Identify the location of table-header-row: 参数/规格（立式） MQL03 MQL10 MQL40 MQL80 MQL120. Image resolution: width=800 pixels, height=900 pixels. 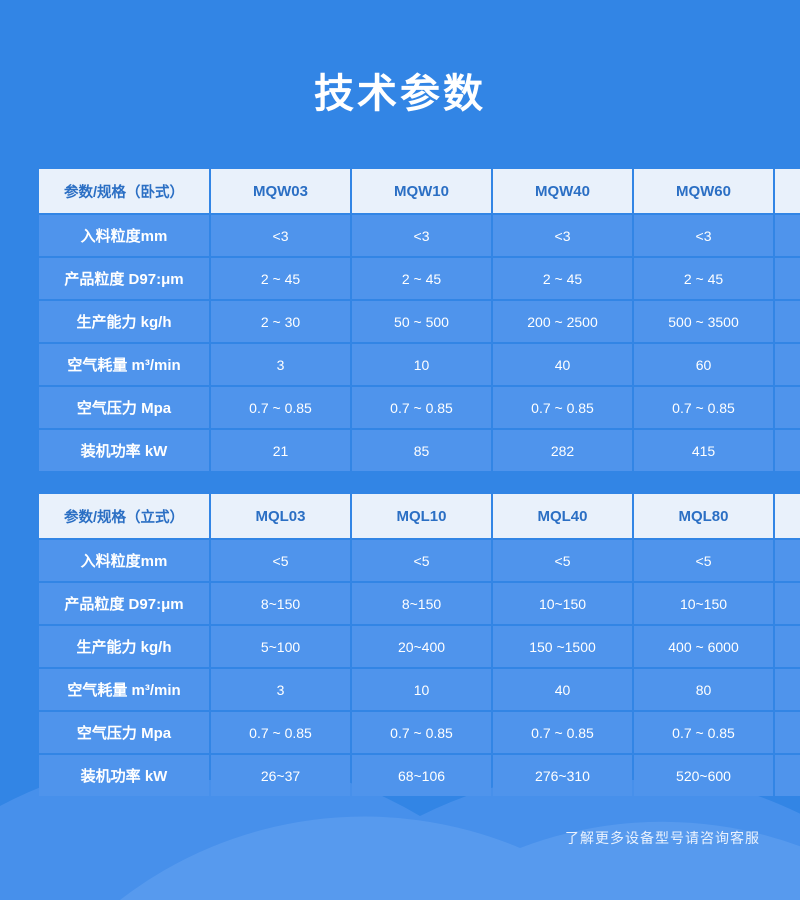
(419, 516).